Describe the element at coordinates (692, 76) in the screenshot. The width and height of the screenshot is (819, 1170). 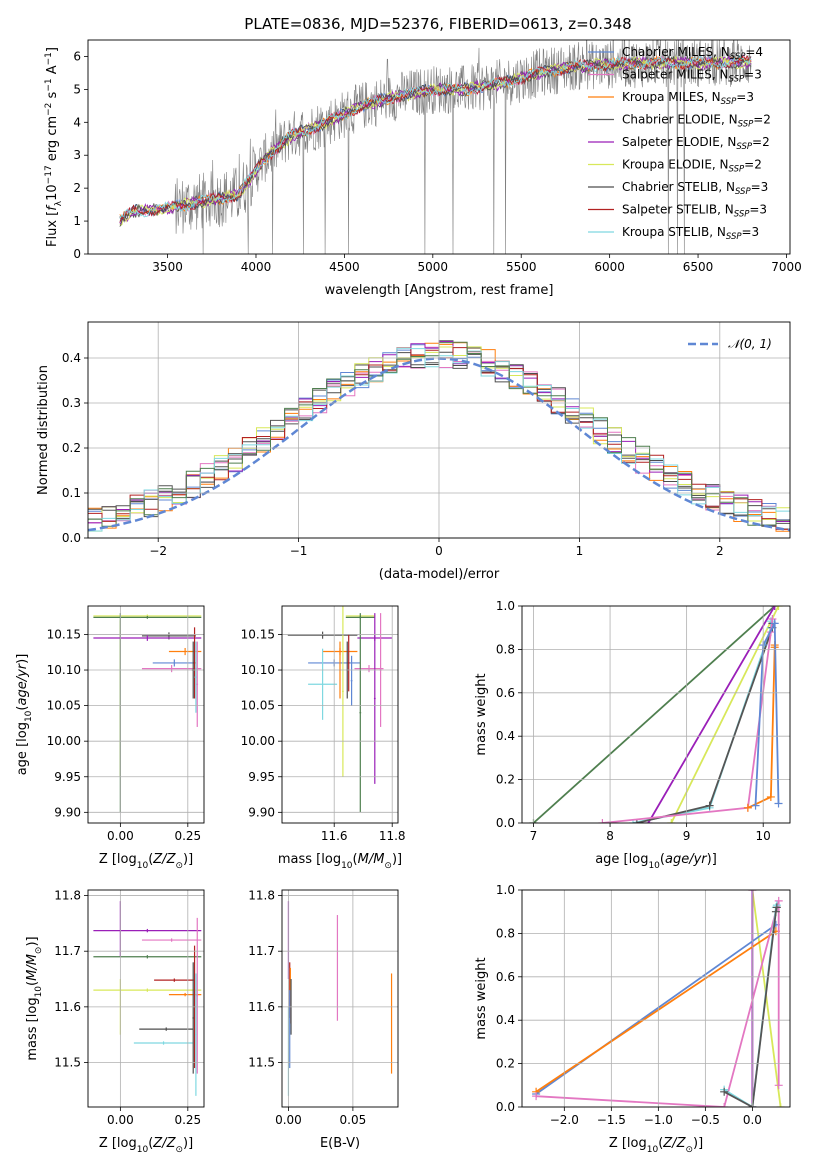
I see `legend-entry: Salpeter MILES, NSSP=3` at that location.